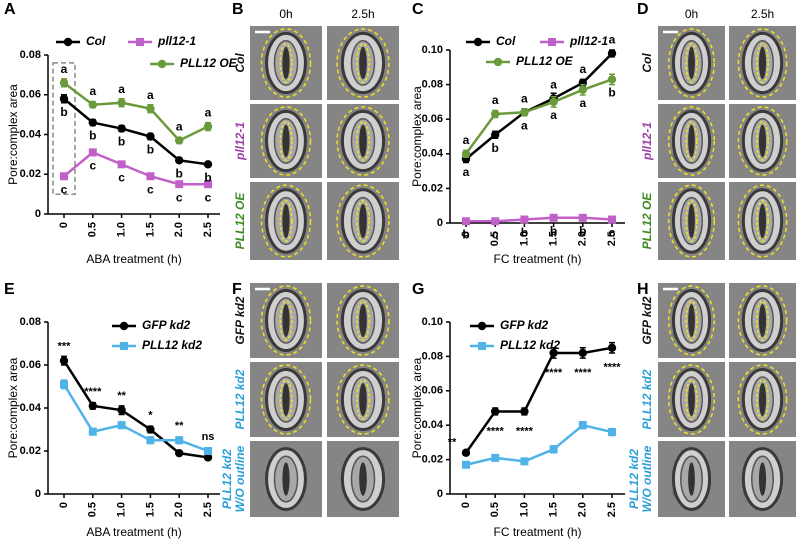  I want to click on x-tick-label: 1.5, so click(150, 229).